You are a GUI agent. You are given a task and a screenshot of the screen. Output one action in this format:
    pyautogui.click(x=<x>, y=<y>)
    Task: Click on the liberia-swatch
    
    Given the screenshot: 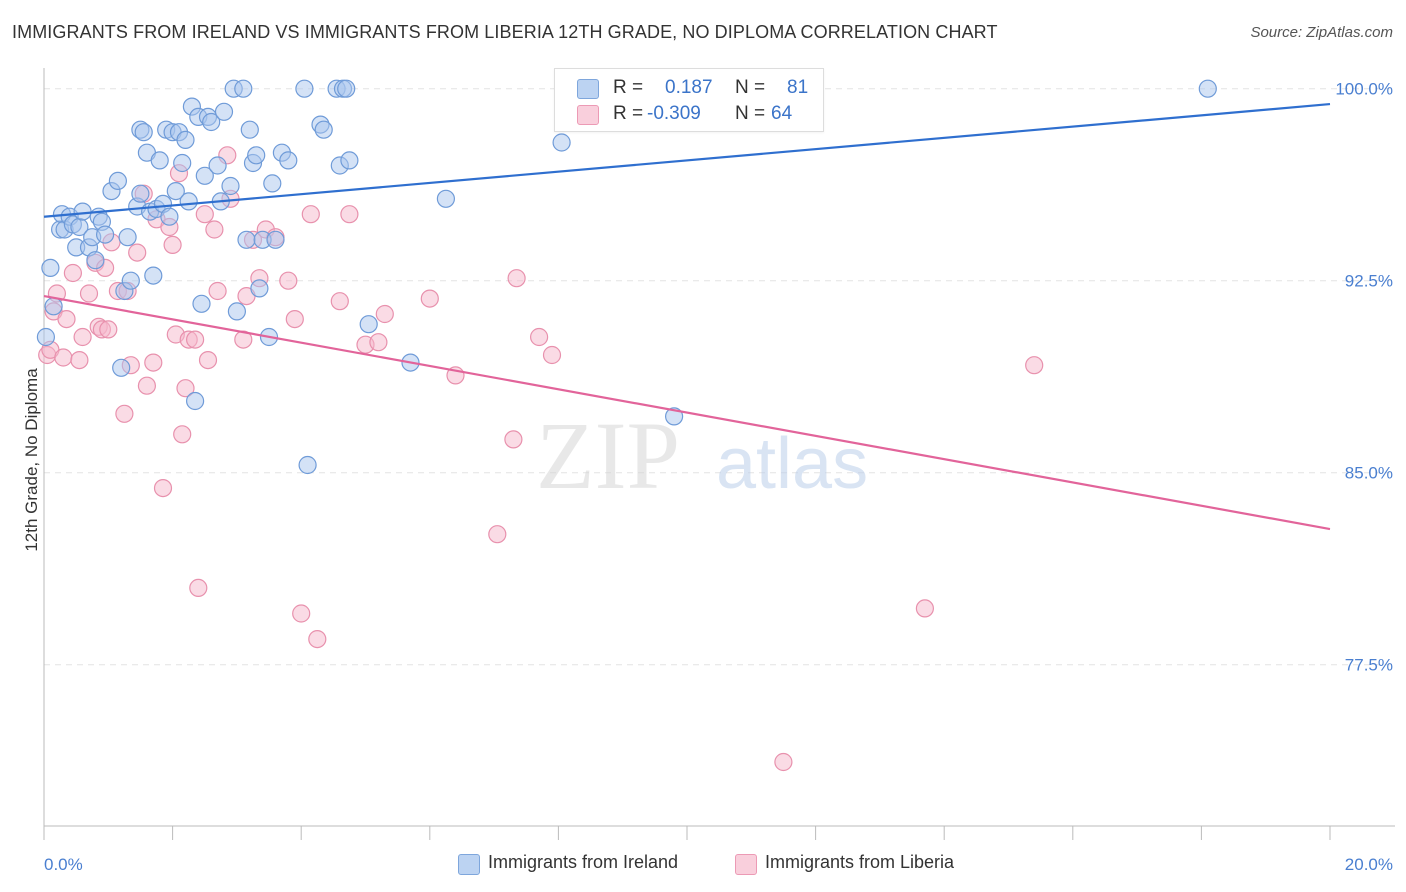 What is the action you would take?
    pyautogui.click(x=746, y=864)
    